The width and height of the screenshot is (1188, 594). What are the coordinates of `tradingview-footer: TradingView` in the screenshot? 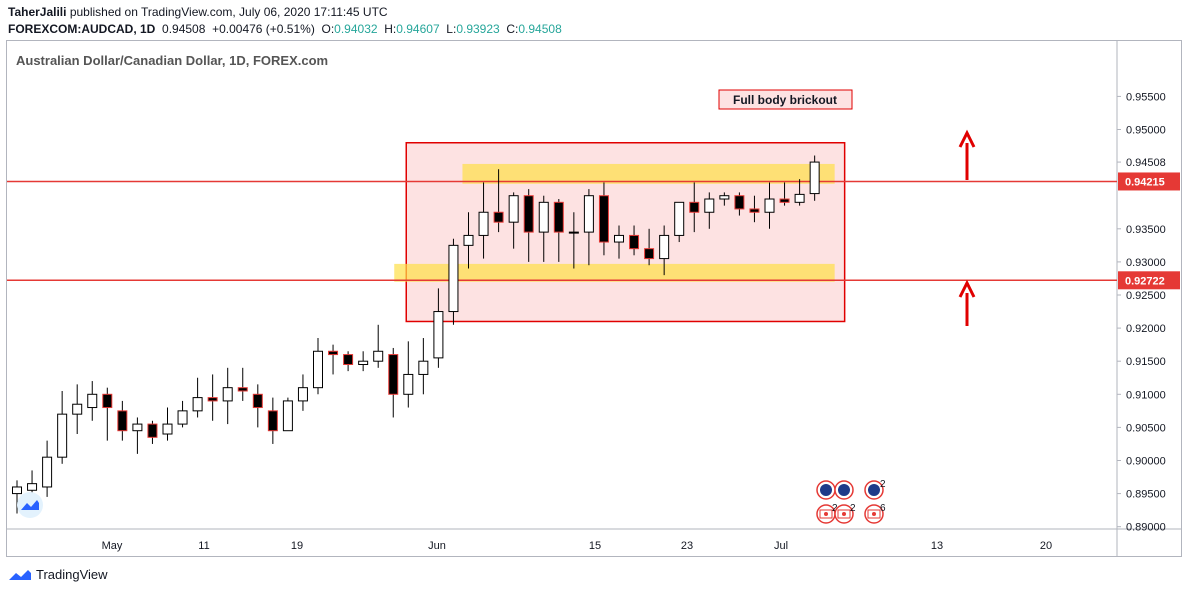 It's located at (58, 574).